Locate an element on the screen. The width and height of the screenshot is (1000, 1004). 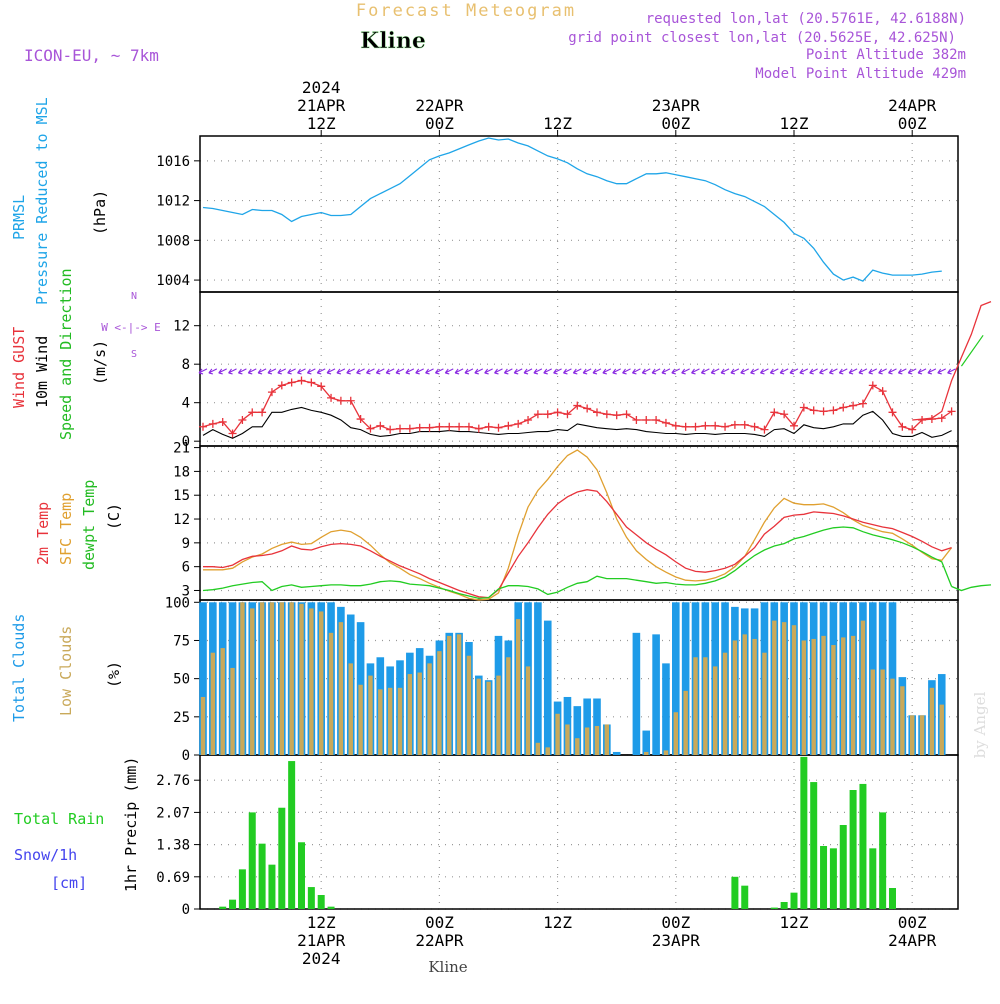
model-altitude: Model Point Altitude 429m is located at coordinates (860, 74).